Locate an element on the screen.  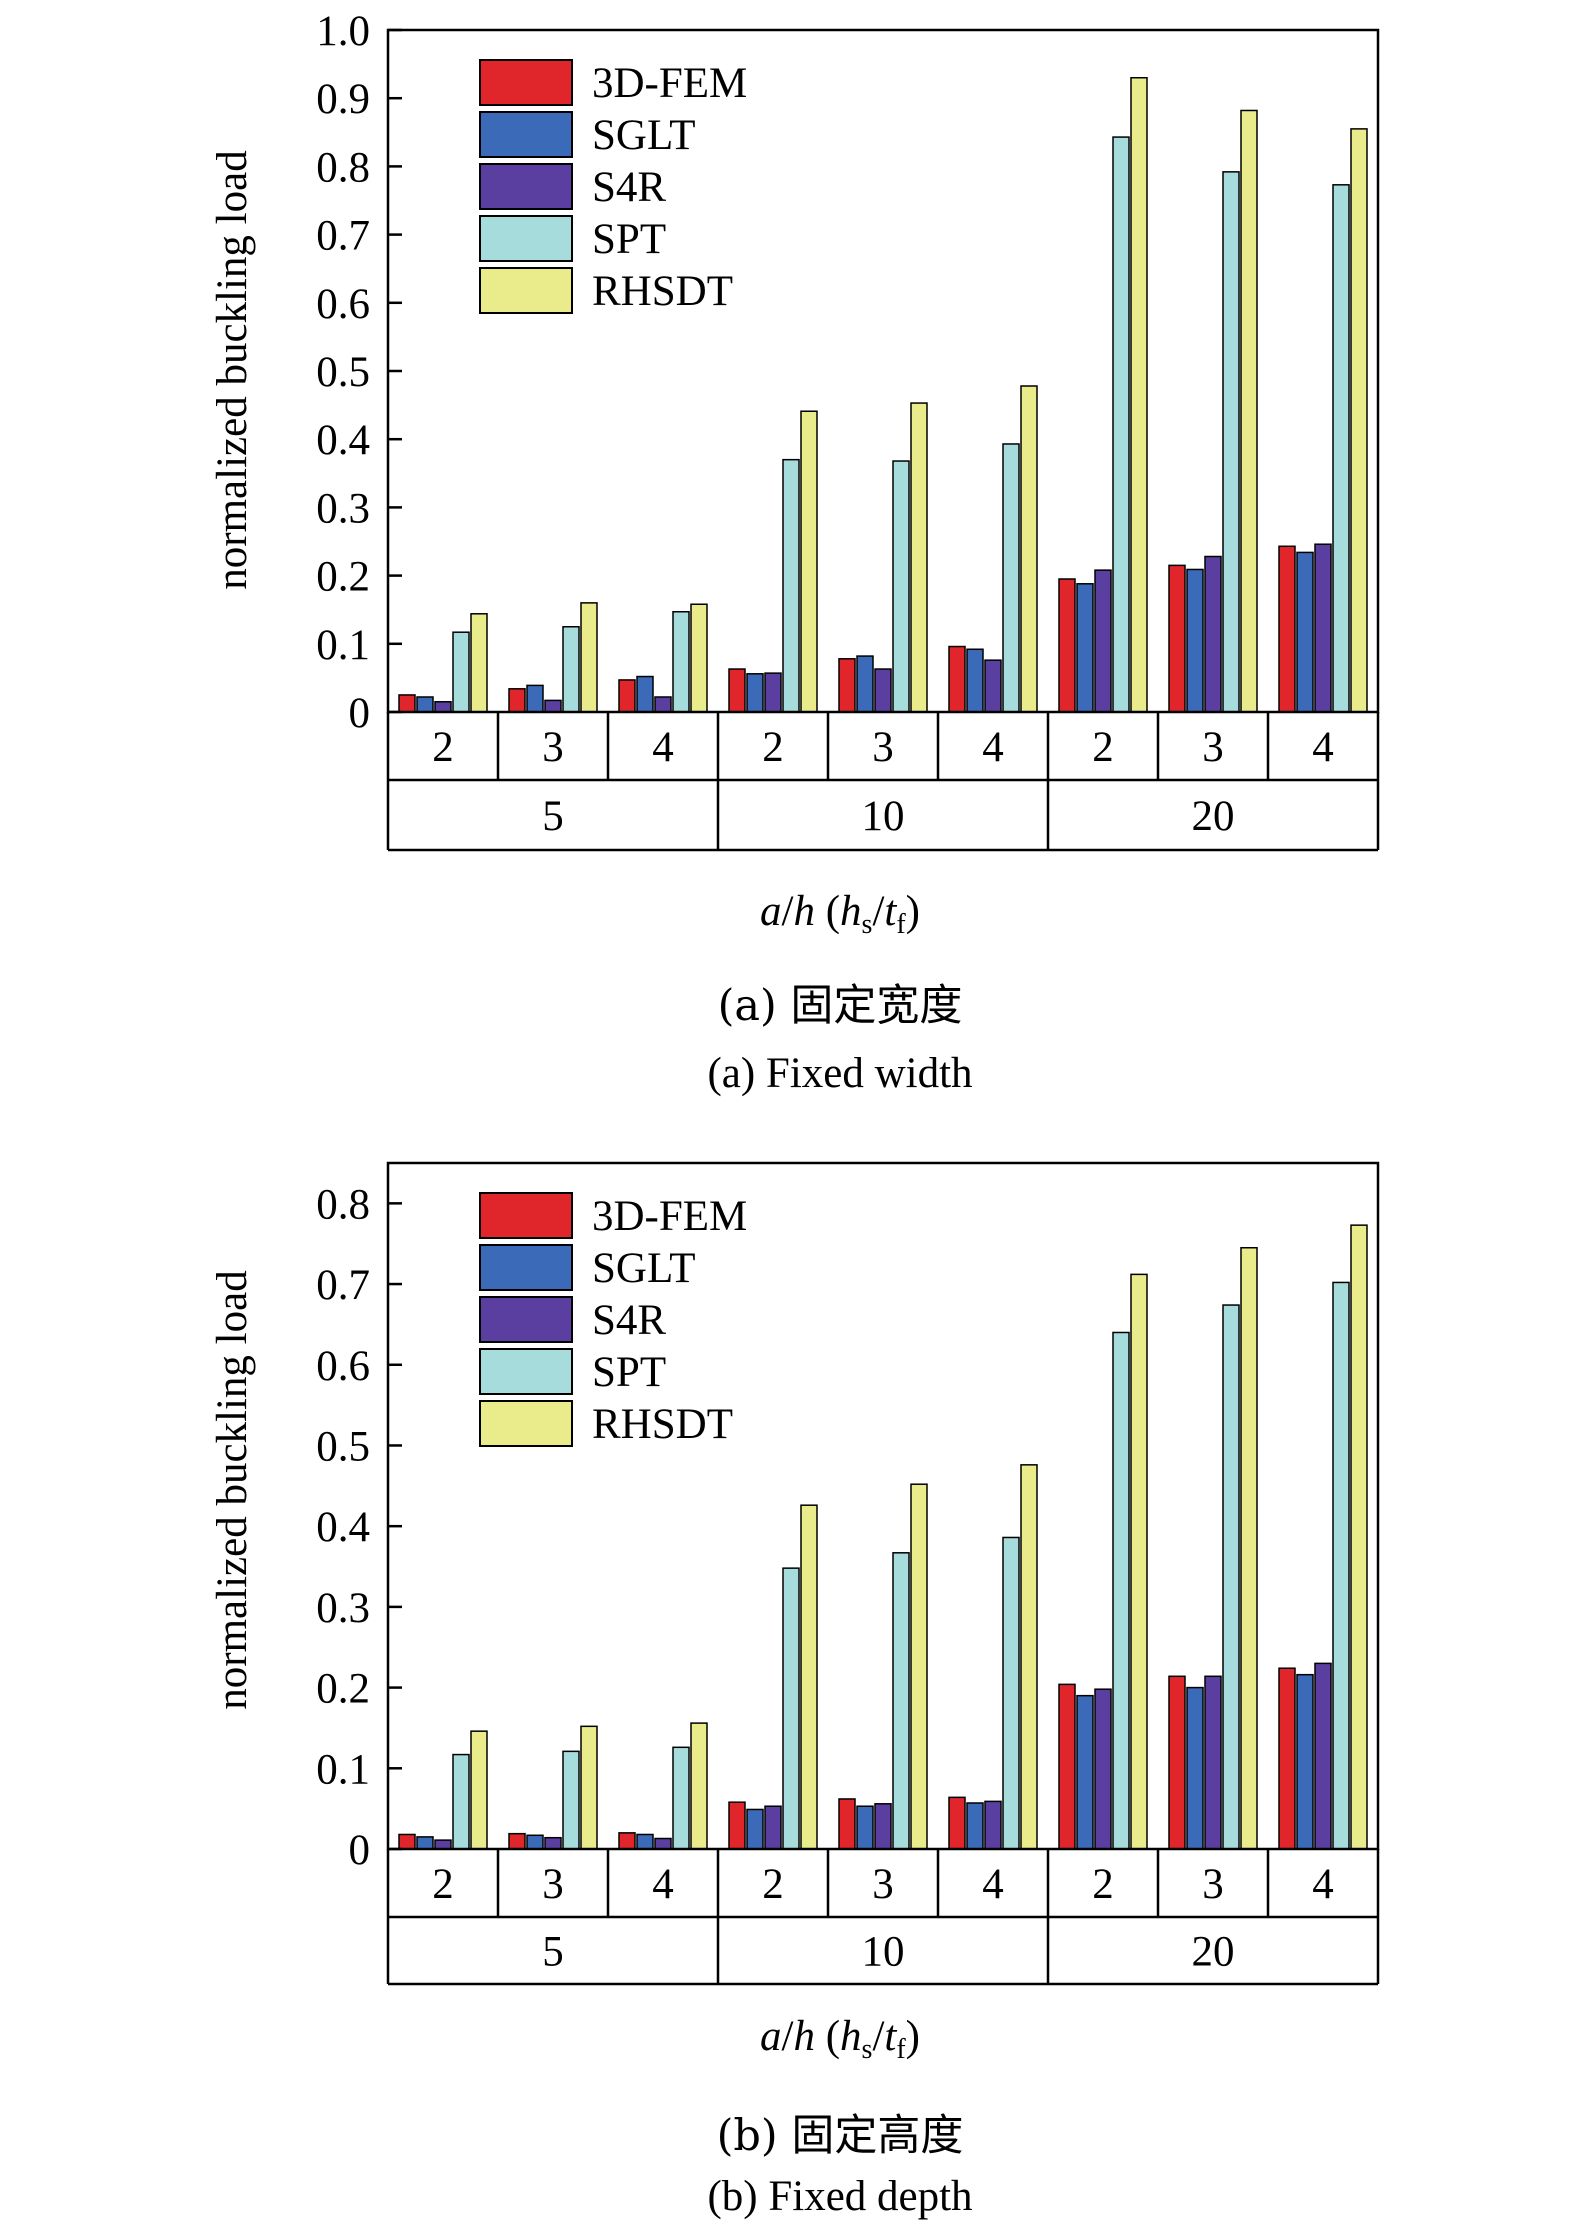
legend-swatch-s4r is located at coordinates (526, 186).